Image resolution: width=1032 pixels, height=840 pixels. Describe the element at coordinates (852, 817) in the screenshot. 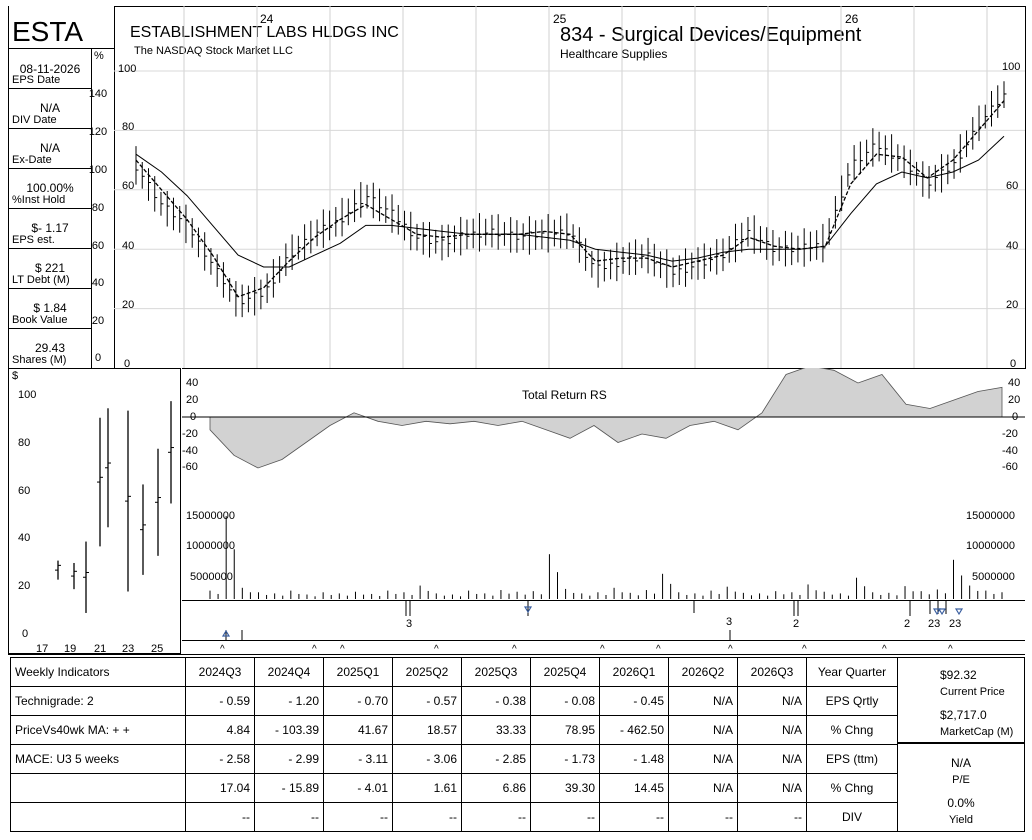

I see `table-cell: DIV` at that location.